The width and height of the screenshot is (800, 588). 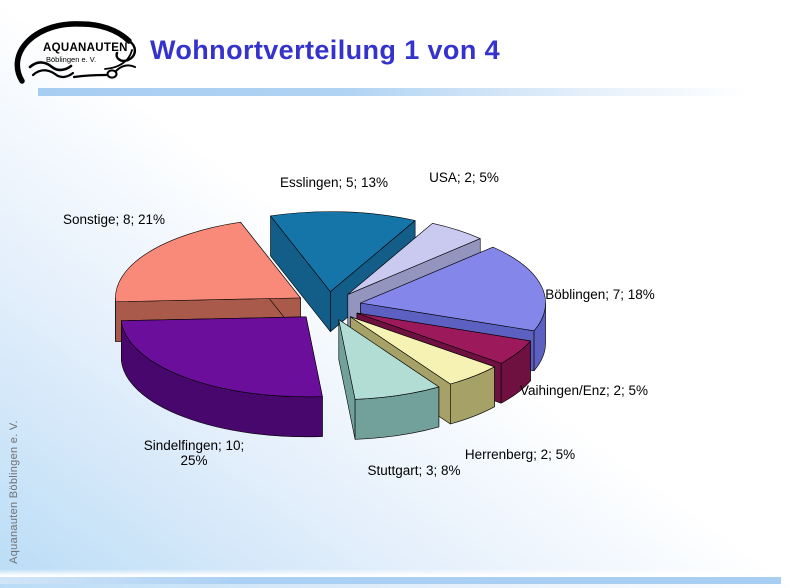 I want to click on pie-slice-herrenberg-top, so click(x=422, y=350).